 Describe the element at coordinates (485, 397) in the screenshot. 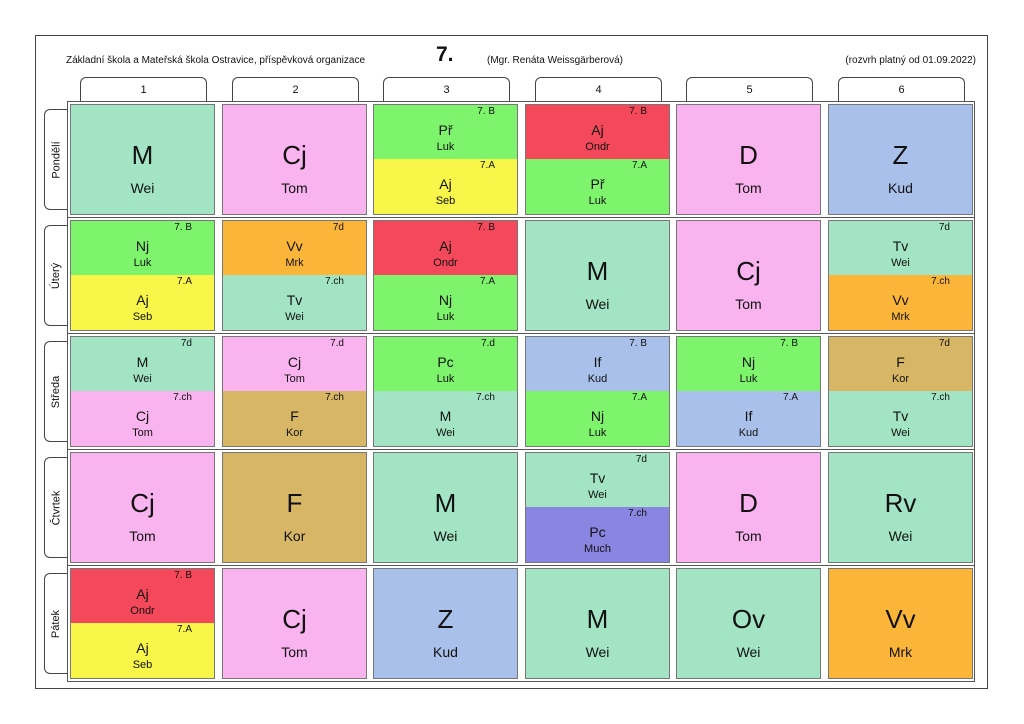

I see `group-label: 7.ch` at that location.